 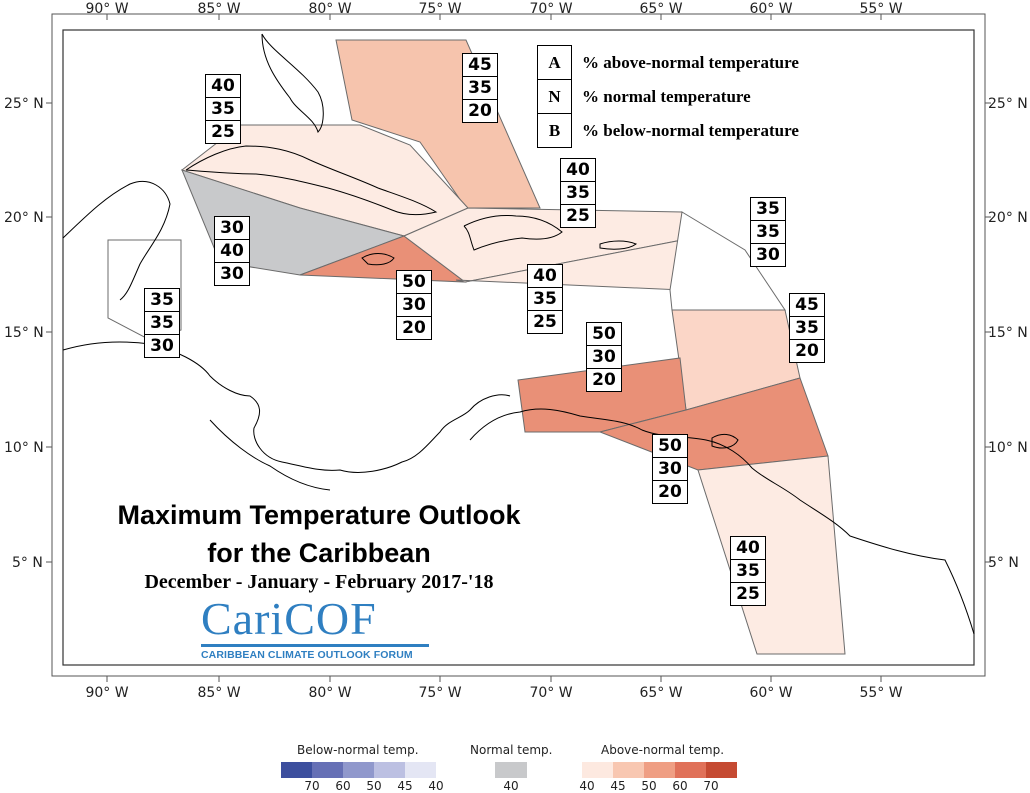 What do you see at coordinates (116, 241) in the screenshot?
I see `yucatan-coast` at bounding box center [116, 241].